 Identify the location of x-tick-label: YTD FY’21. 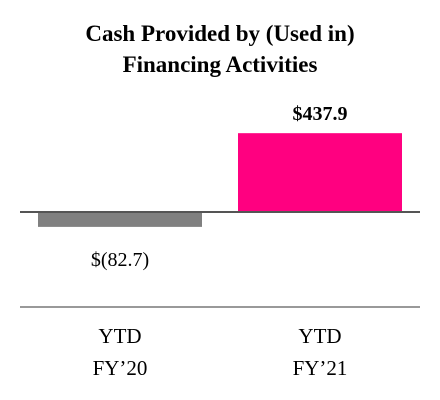
(320, 352).